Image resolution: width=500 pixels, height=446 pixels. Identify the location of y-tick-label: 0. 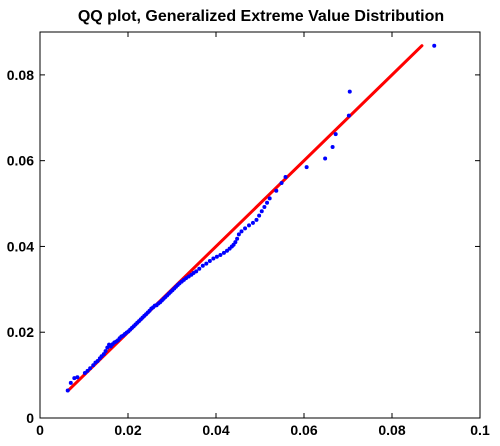
(30, 418).